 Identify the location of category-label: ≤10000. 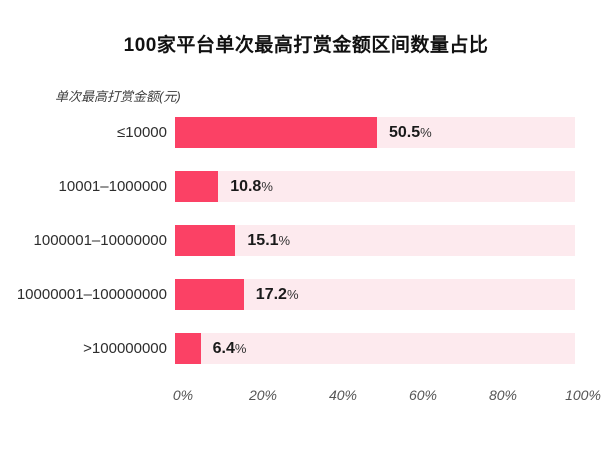
(142, 132).